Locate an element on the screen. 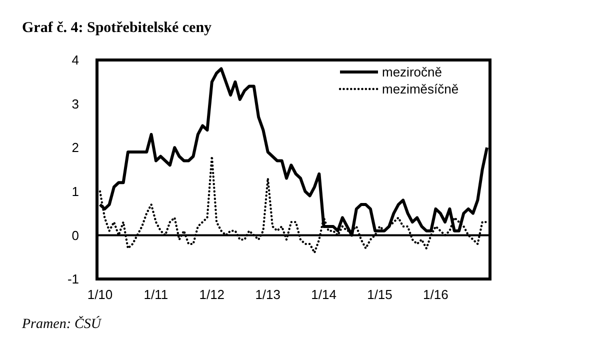  y-tick-label: 3 is located at coordinates (75, 104).